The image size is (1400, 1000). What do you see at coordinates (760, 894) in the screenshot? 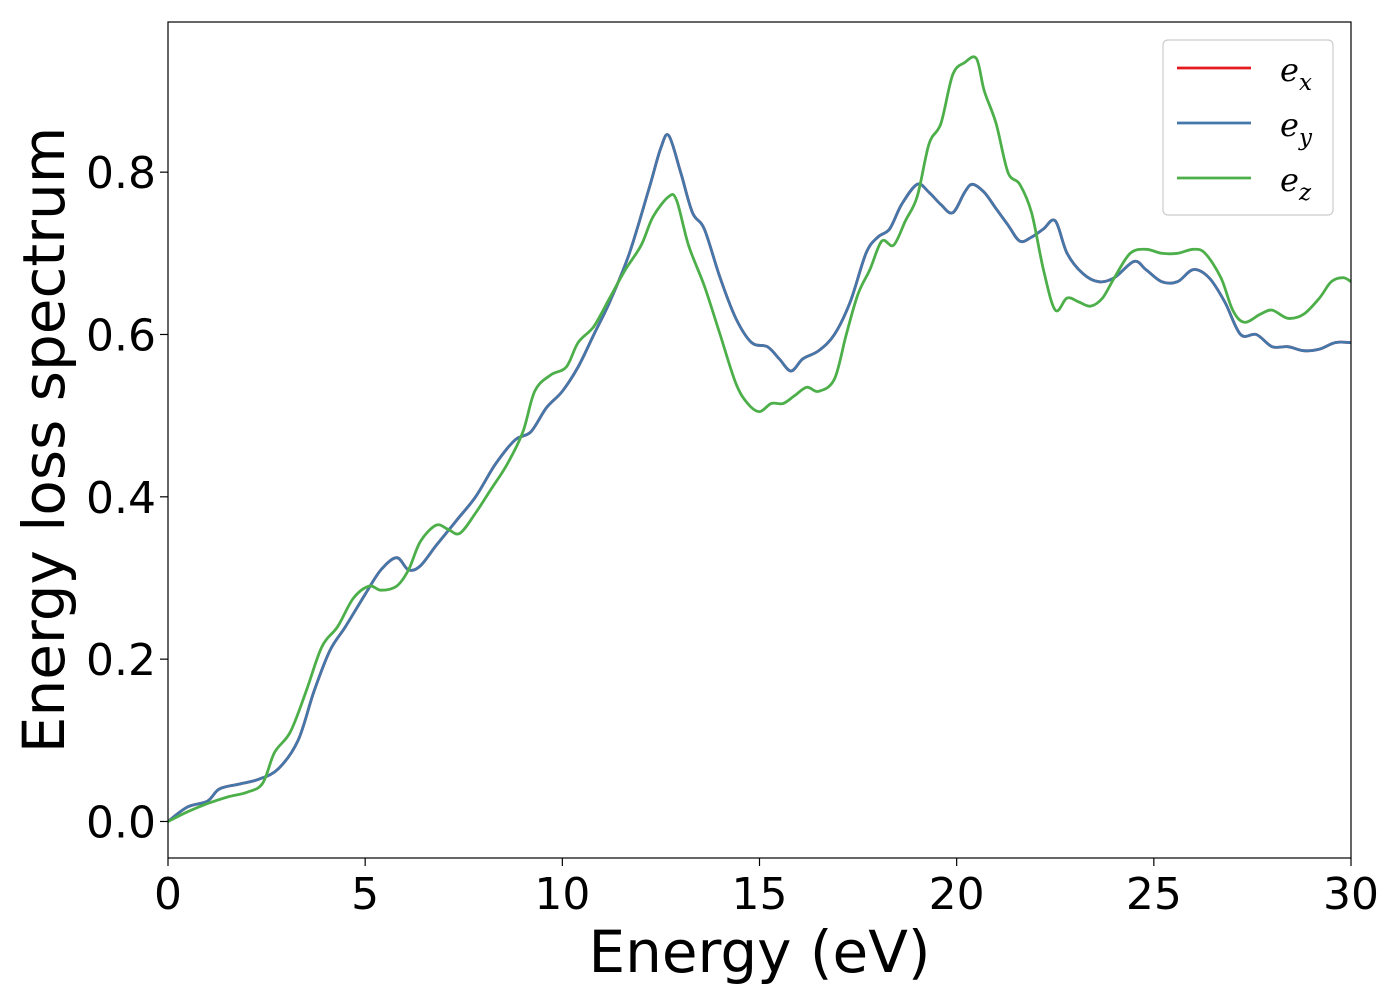
I see `x-tick-label: 15` at bounding box center [760, 894].